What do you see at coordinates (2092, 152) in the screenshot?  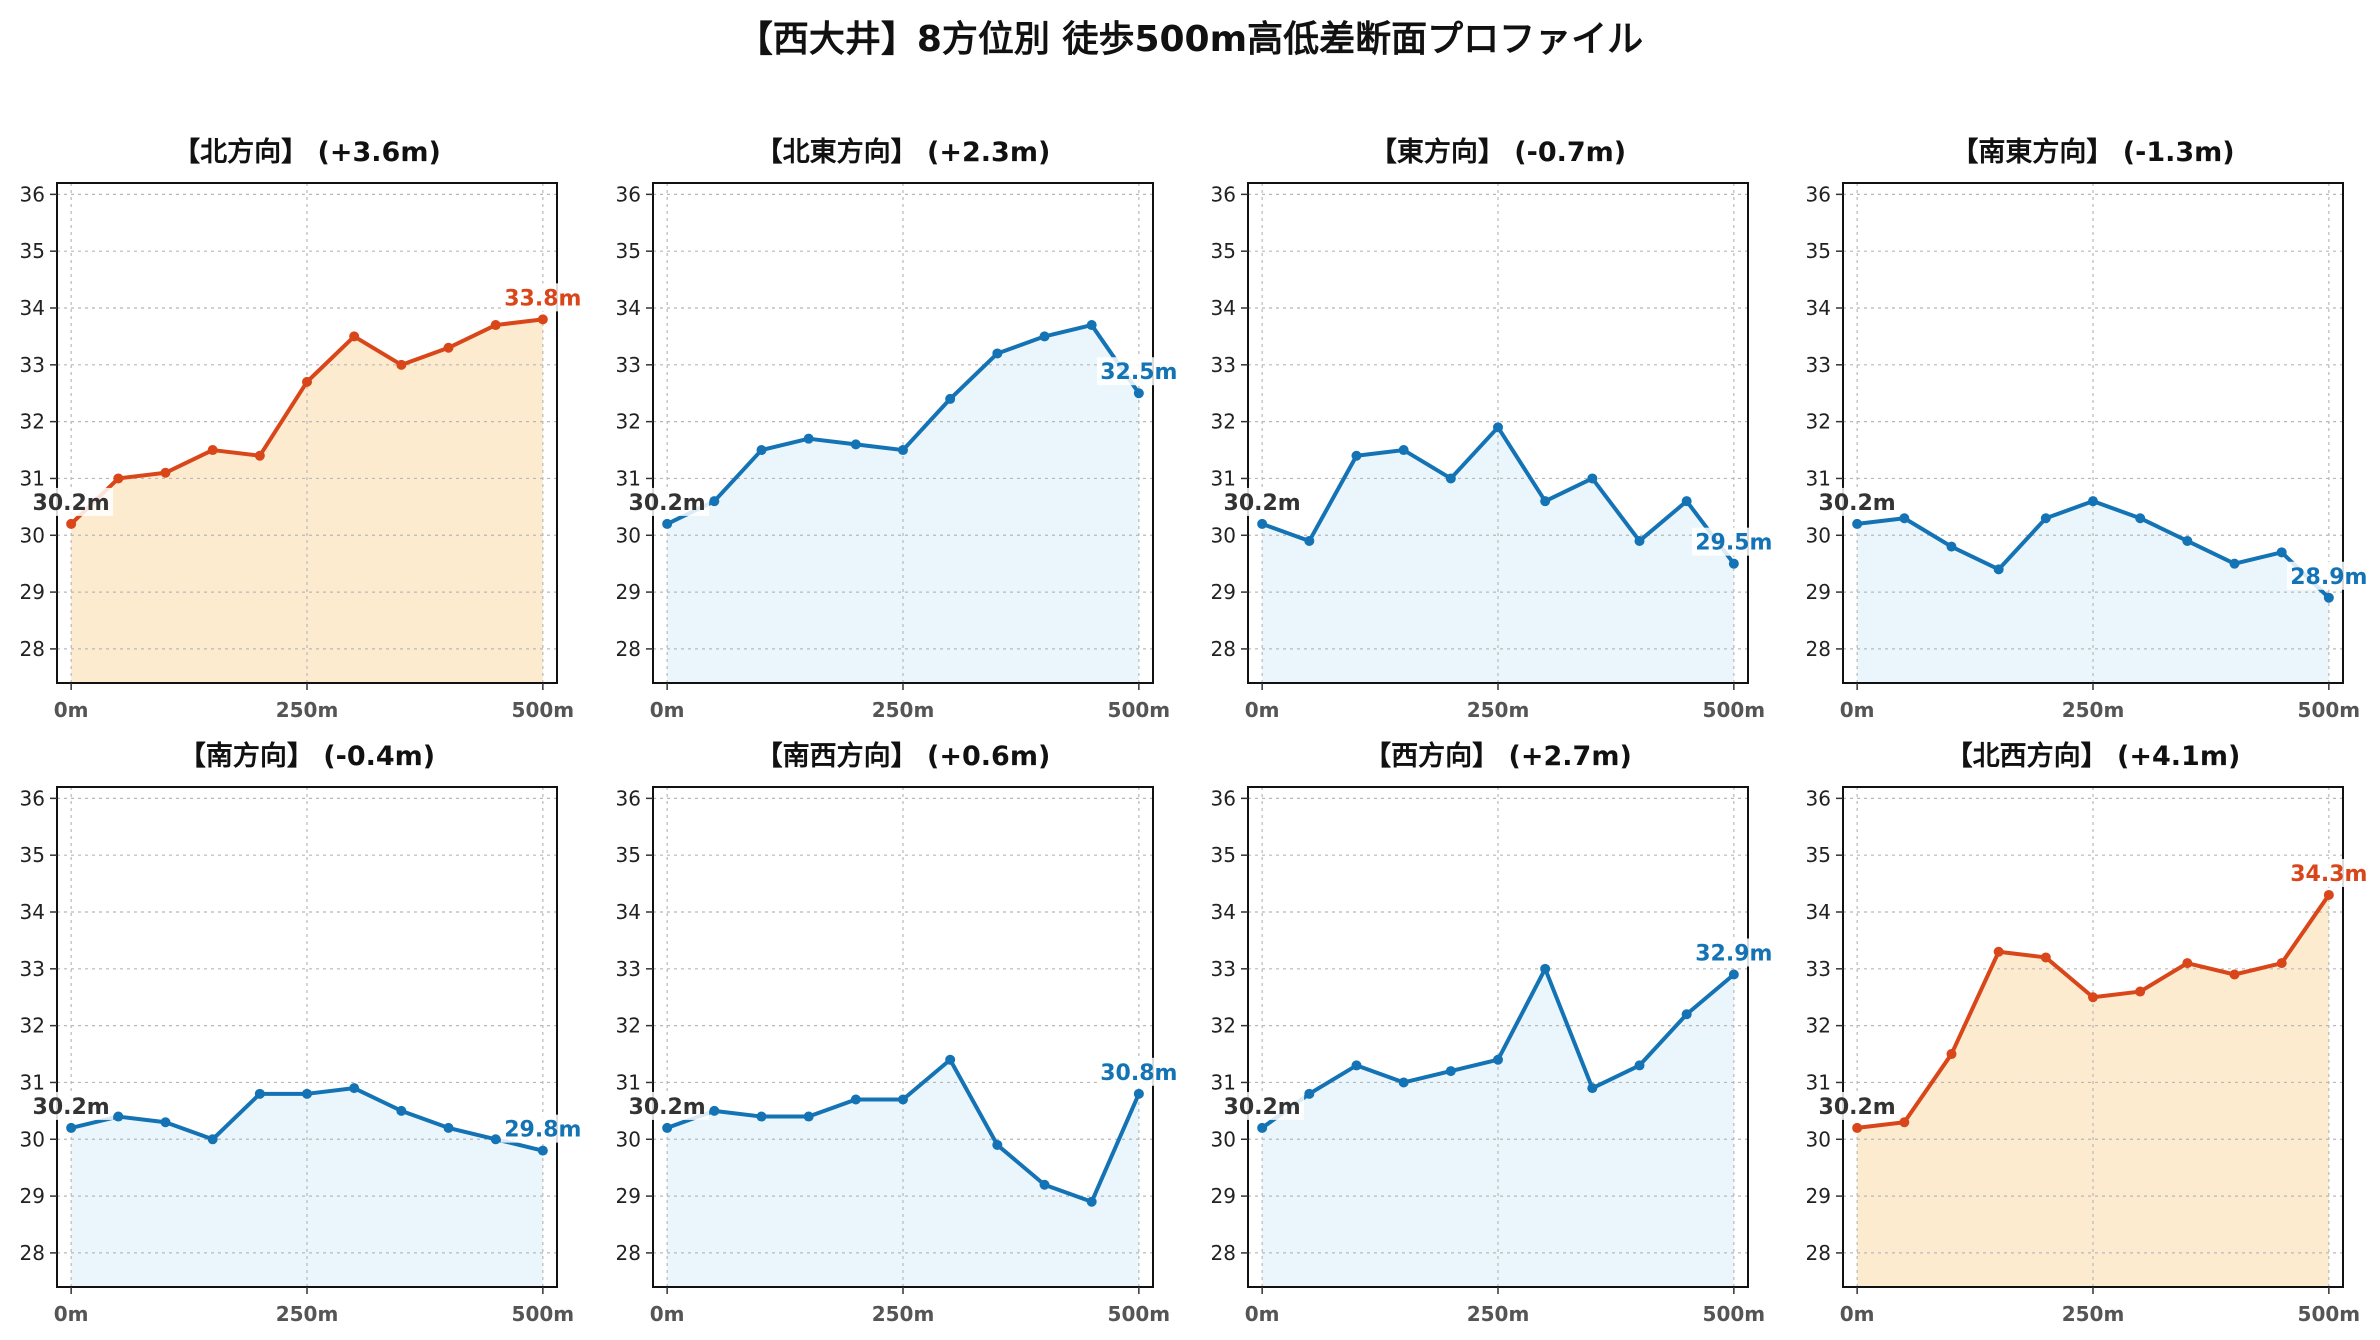 I see `panel-title: 【南東方向】 (-1.3m)` at bounding box center [2092, 152].